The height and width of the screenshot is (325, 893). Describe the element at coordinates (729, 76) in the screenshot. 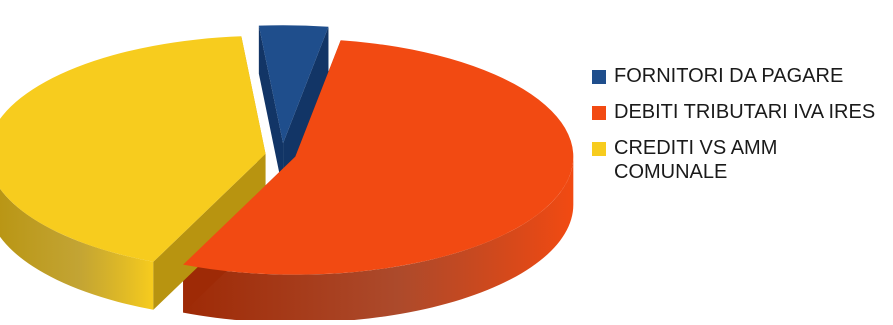

I see `legend-label-0: FORNITORI DA PAGARE` at that location.